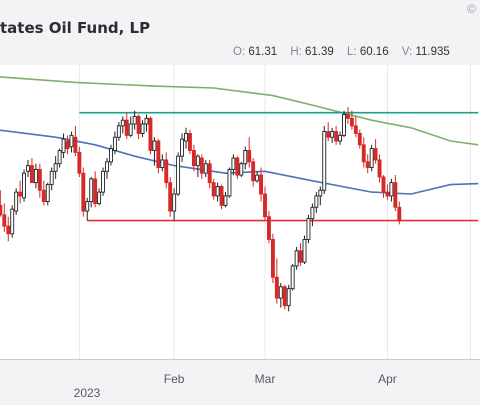  Describe the element at coordinates (471, 9) in the screenshot. I see `copyright-icon: ©` at that location.